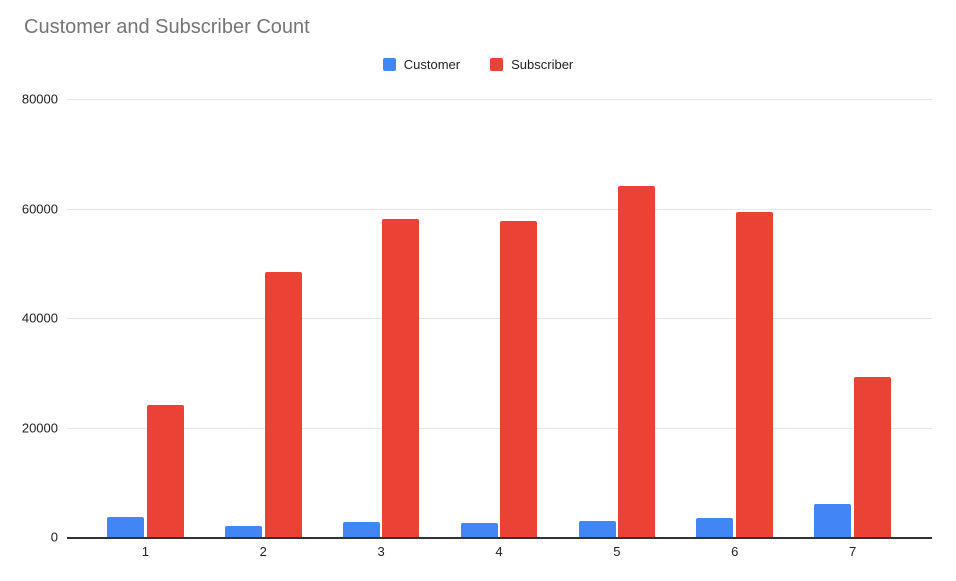  I want to click on legend-item-subscriber: Subscriber, so click(531, 64).